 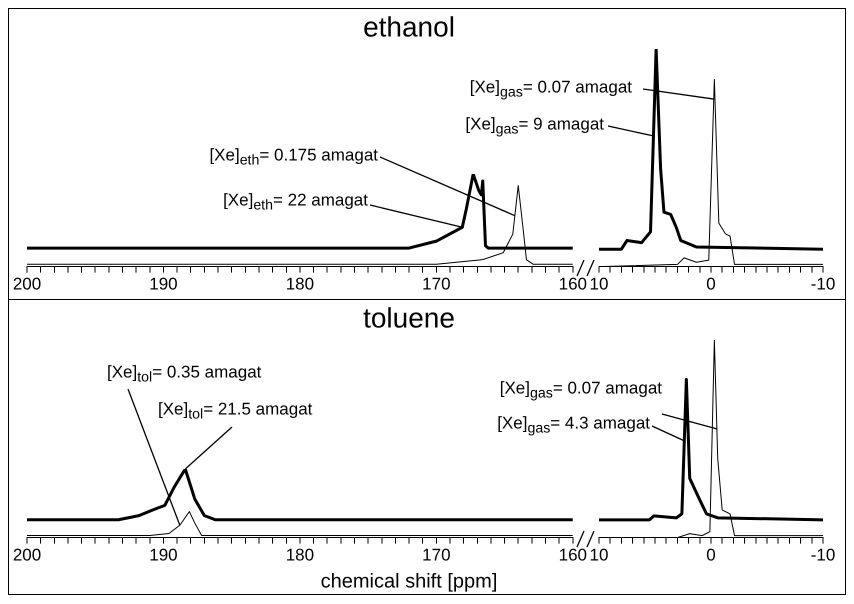 I want to click on annotation: [Xe]$_{eth}$= 0.175 amagat, so click(x=293, y=158).